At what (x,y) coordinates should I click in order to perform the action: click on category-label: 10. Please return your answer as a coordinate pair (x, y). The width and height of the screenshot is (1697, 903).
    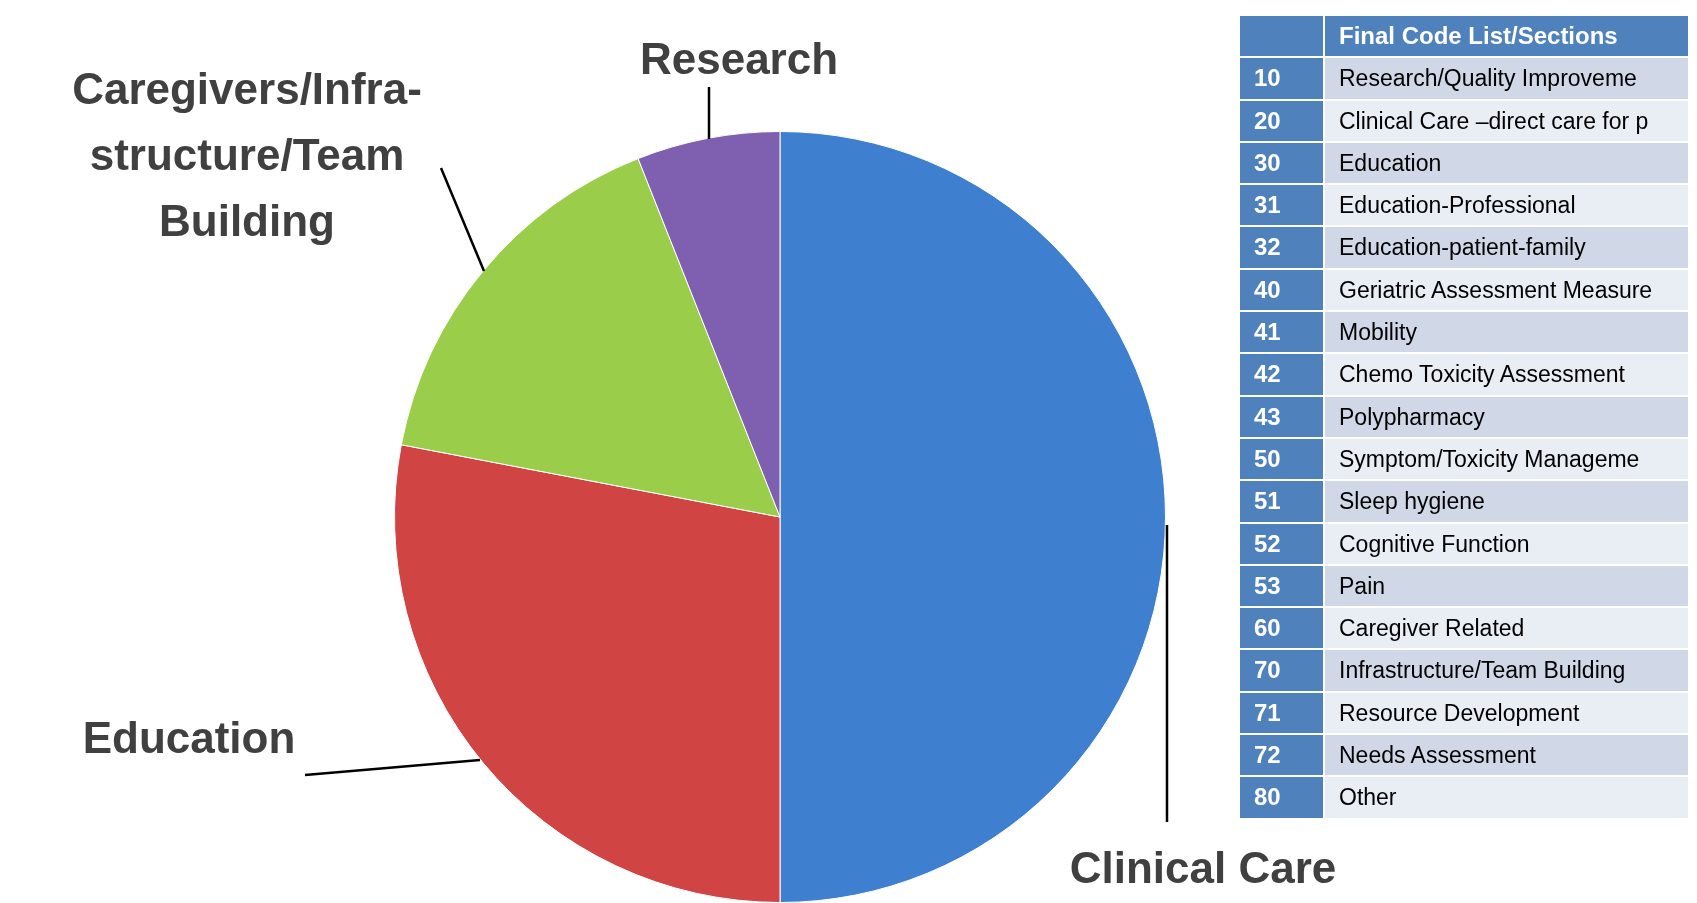
    Looking at the image, I should click on (1282, 78).